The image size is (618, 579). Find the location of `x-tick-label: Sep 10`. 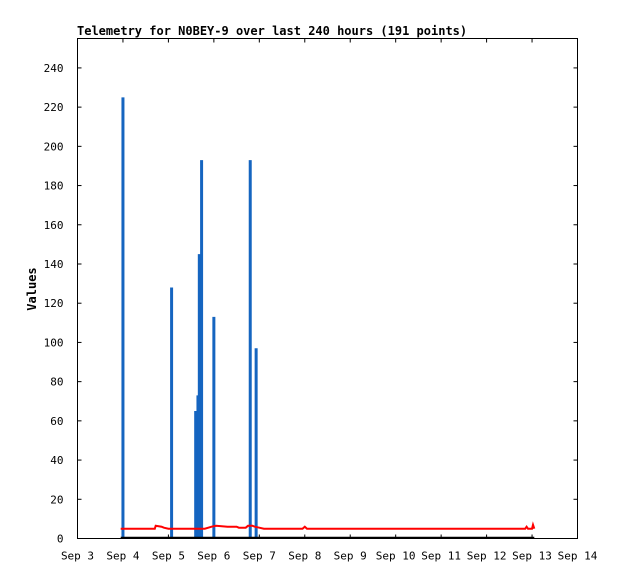

x-tick-label: Sep 10 is located at coordinates (396, 556).